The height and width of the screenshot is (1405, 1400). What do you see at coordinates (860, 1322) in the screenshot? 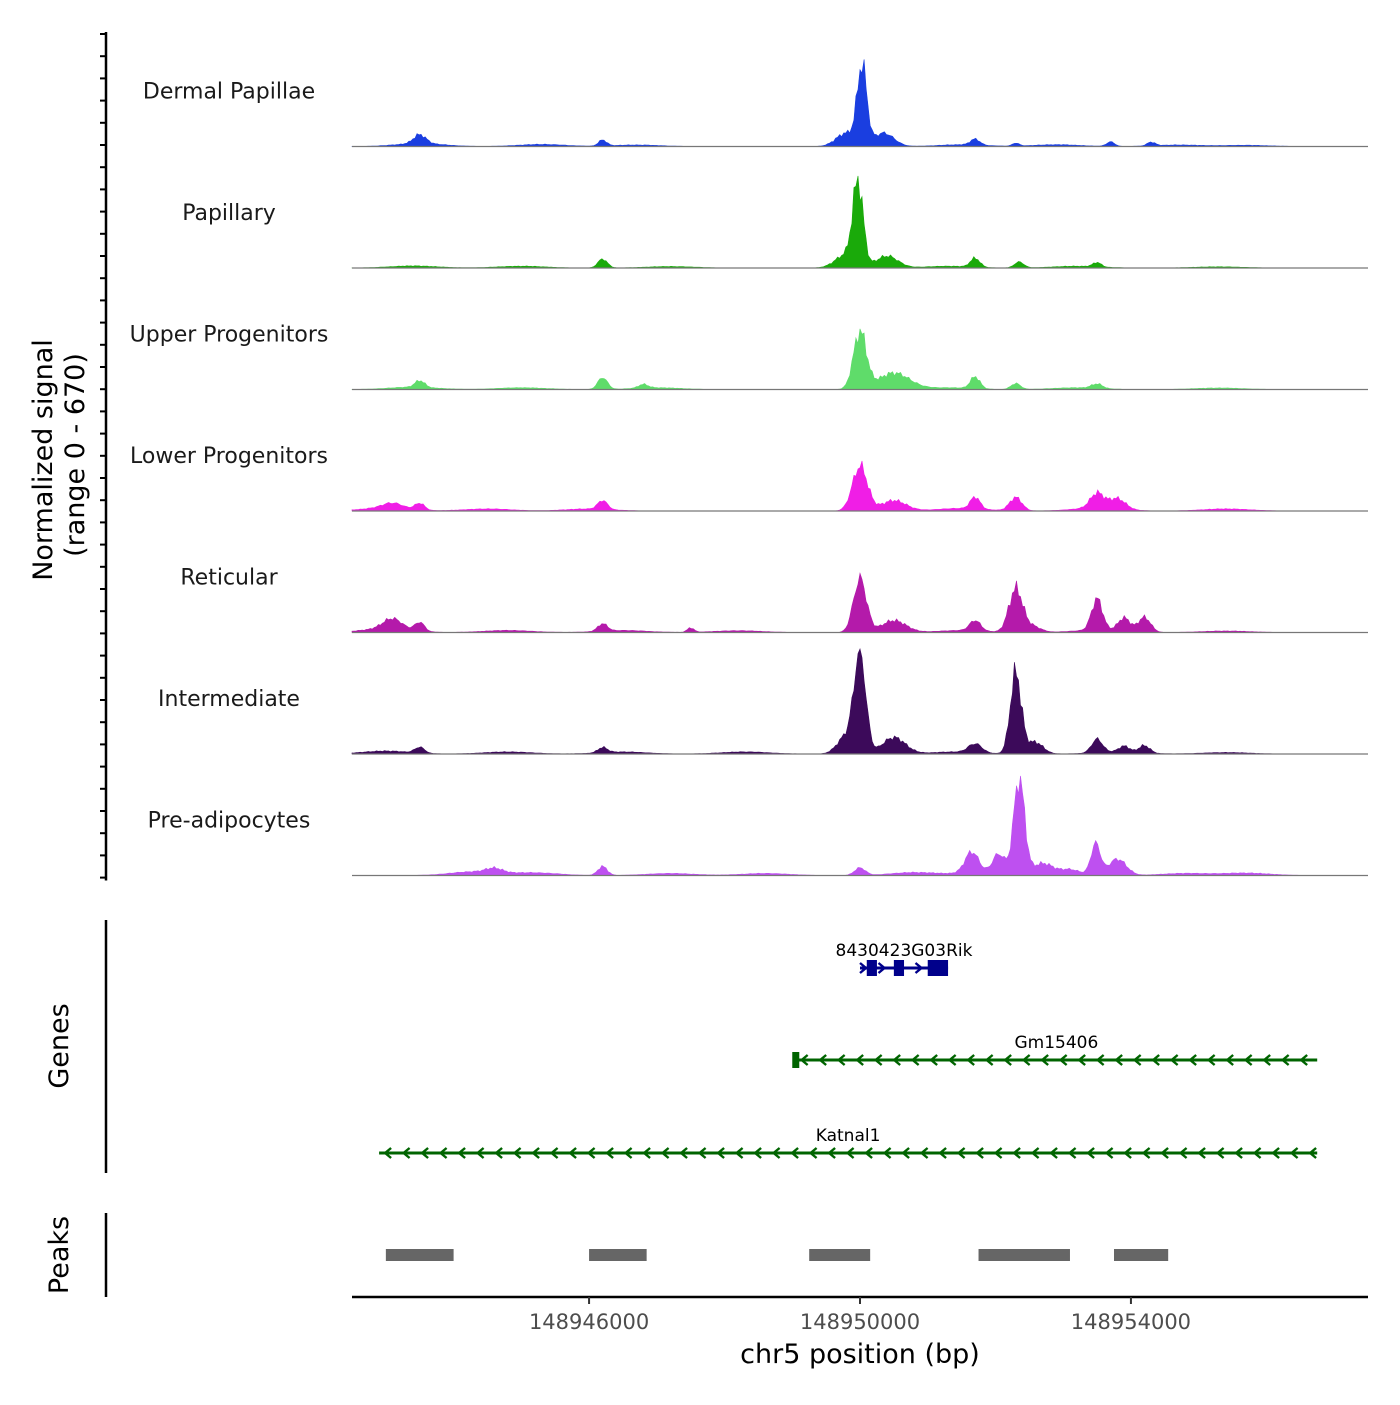
I see `x-tick-label: 148950000` at bounding box center [860, 1322].